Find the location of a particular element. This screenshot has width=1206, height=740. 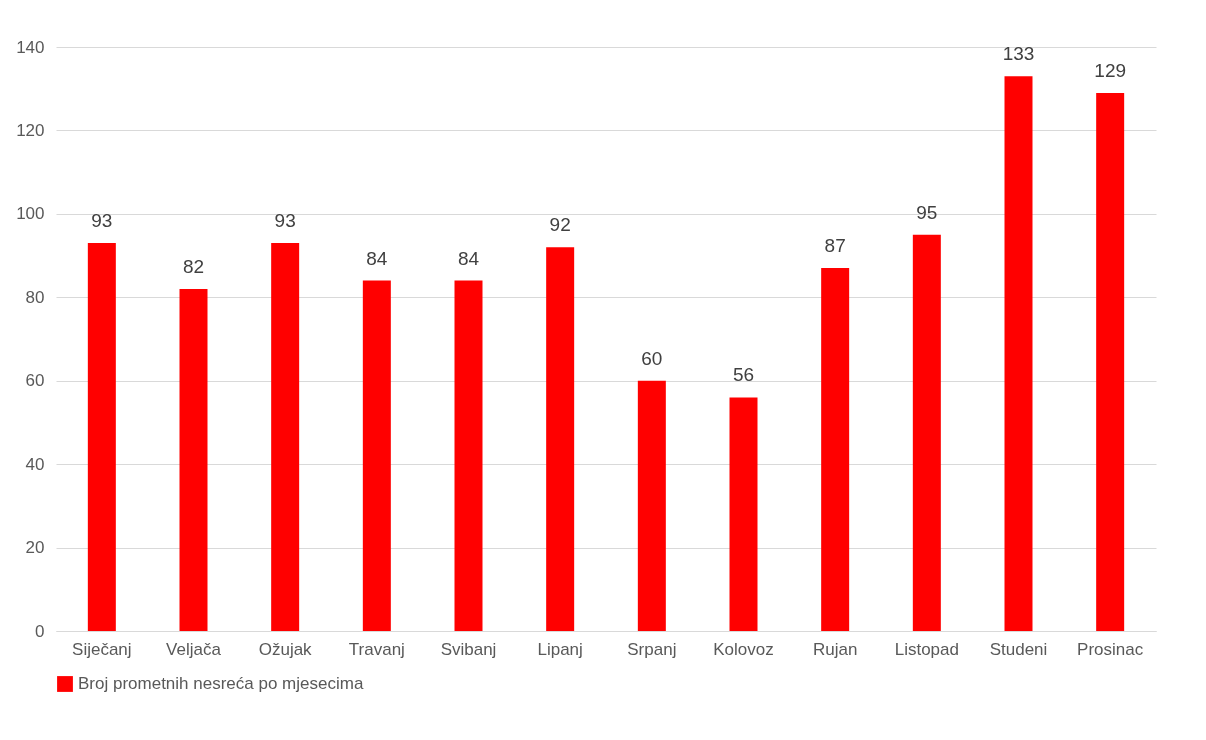

y-tick-label: 20 is located at coordinates (35, 548).